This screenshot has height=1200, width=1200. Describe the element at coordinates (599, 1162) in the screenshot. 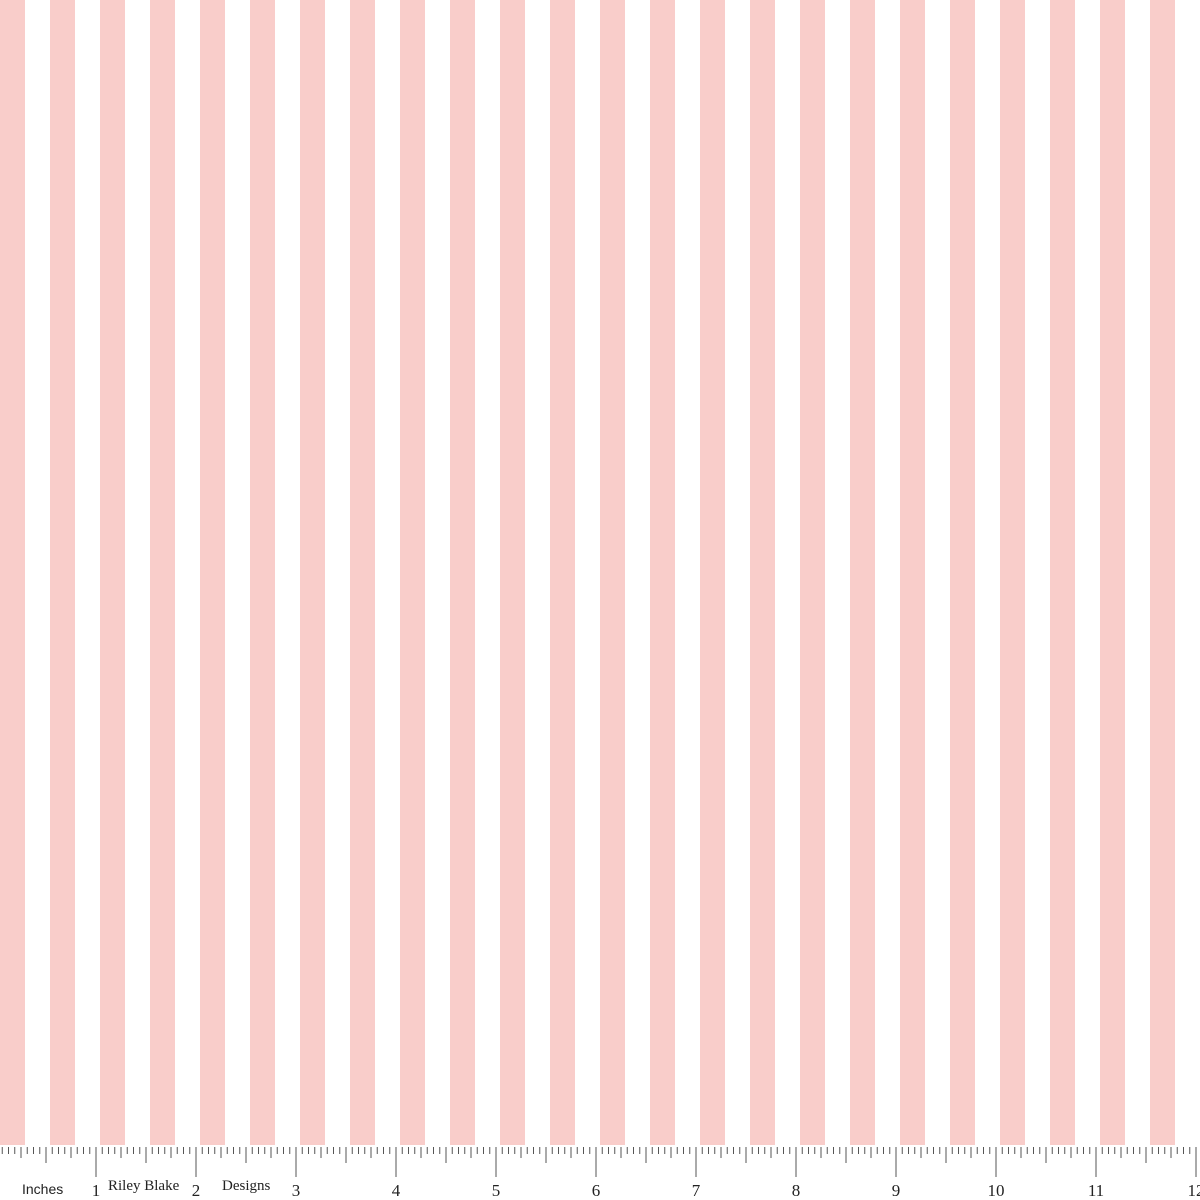

I see `ruler-ticks` at that location.